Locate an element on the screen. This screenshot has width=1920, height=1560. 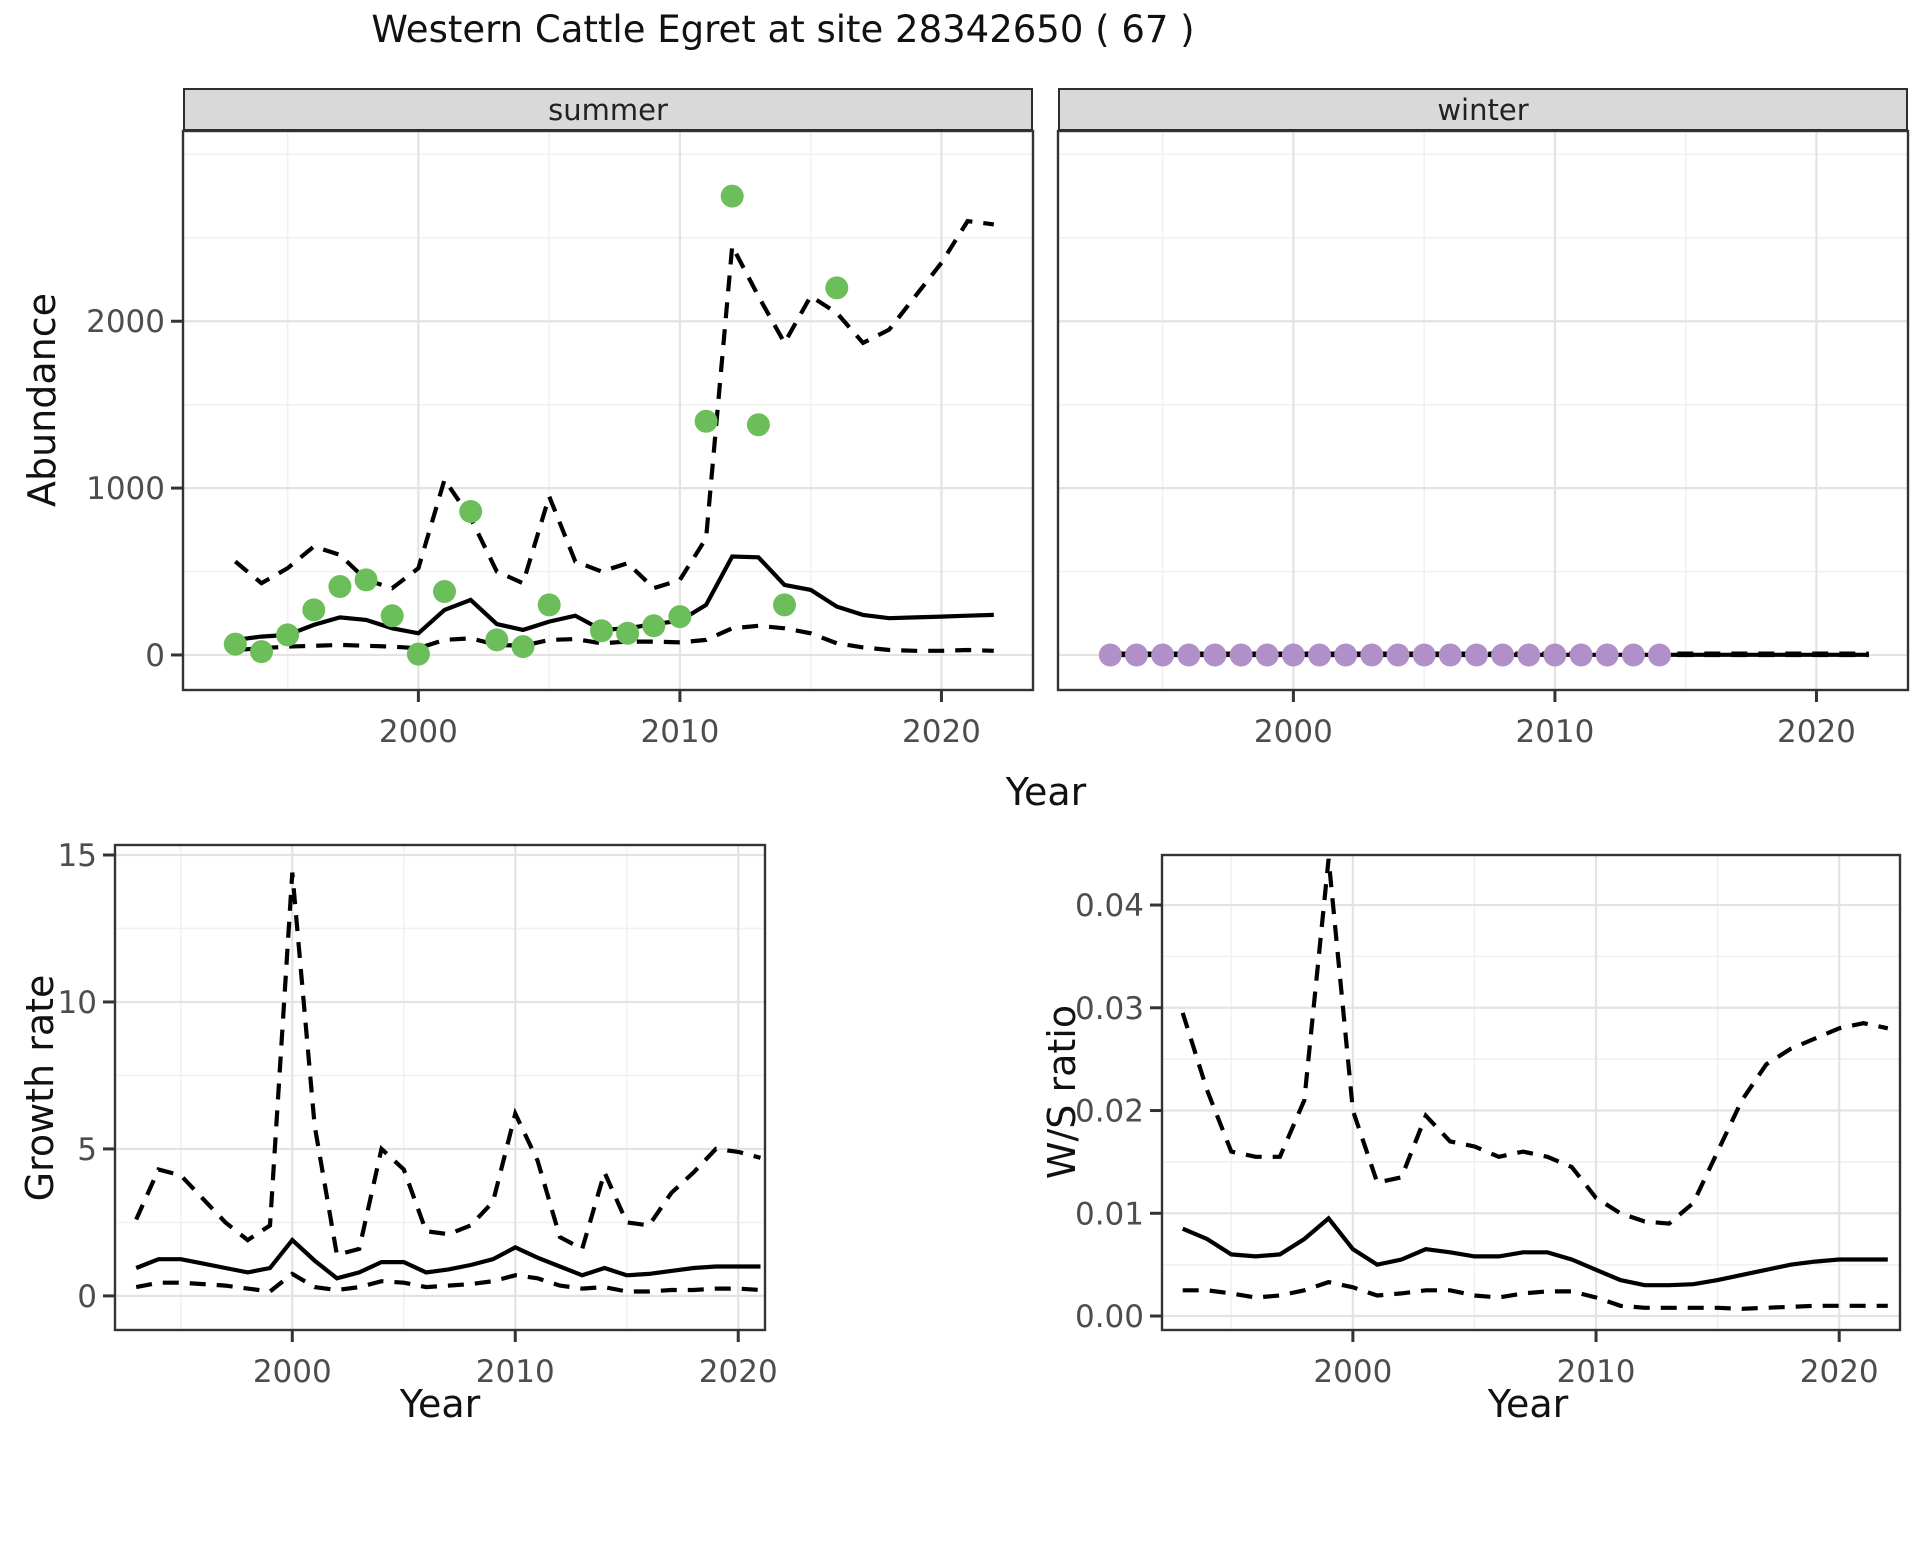
y-tick-label: 0.02 is located at coordinates (1109, 1112).